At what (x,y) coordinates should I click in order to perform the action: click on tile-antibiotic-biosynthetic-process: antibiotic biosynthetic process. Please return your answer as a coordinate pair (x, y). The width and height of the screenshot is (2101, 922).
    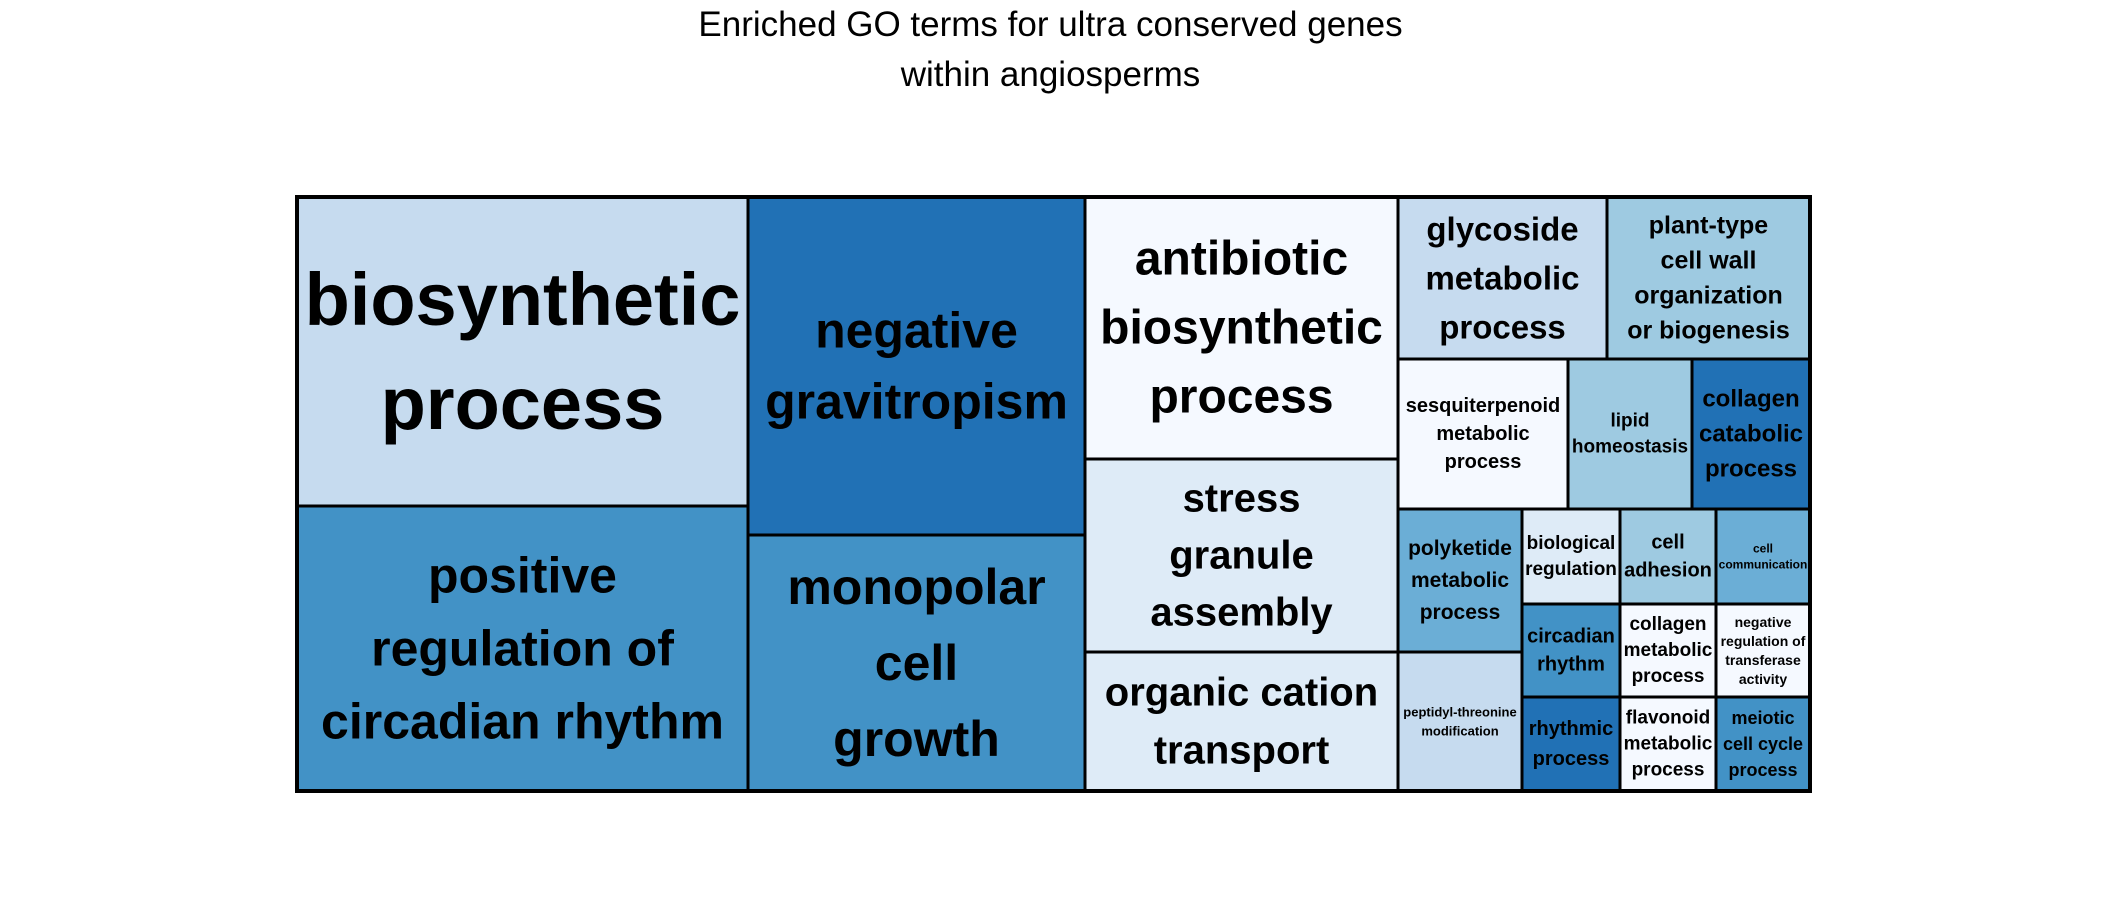
    Looking at the image, I should click on (1241, 328).